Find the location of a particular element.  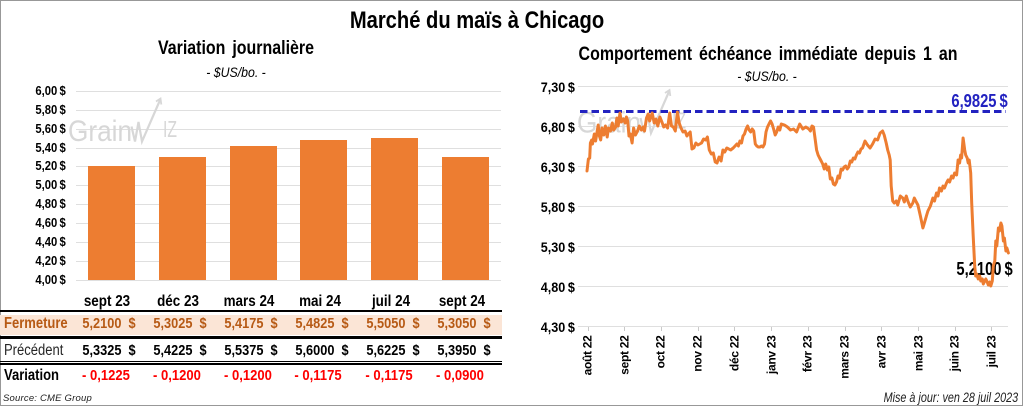

svg-text: Grain is located at coordinates (100, 131).